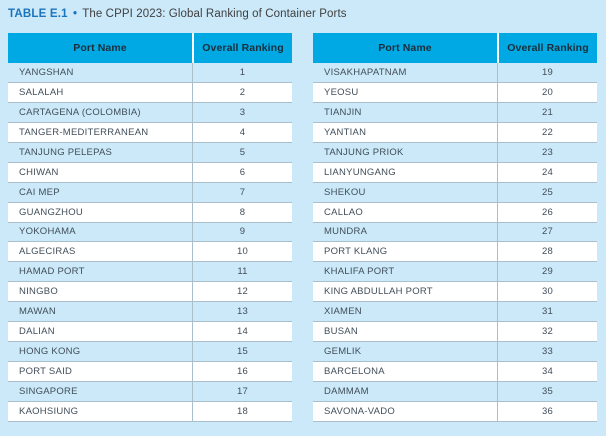  I want to click on port-name-cell: BARCELONA, so click(354, 372).